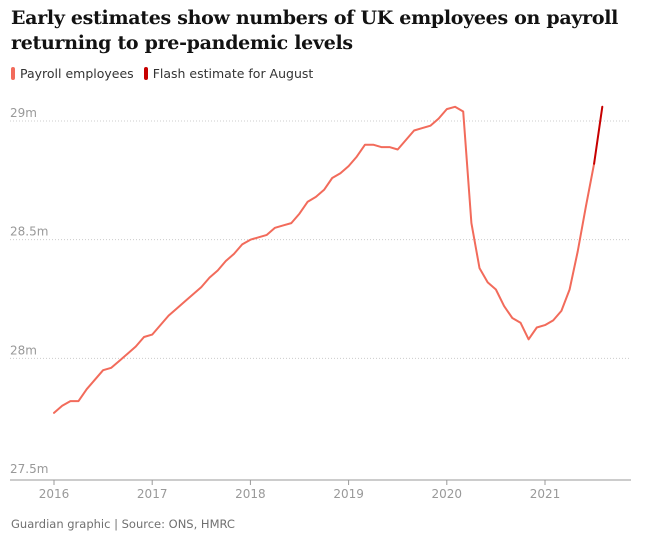  I want to click on y-tick-label: 27.5m, so click(29, 469).